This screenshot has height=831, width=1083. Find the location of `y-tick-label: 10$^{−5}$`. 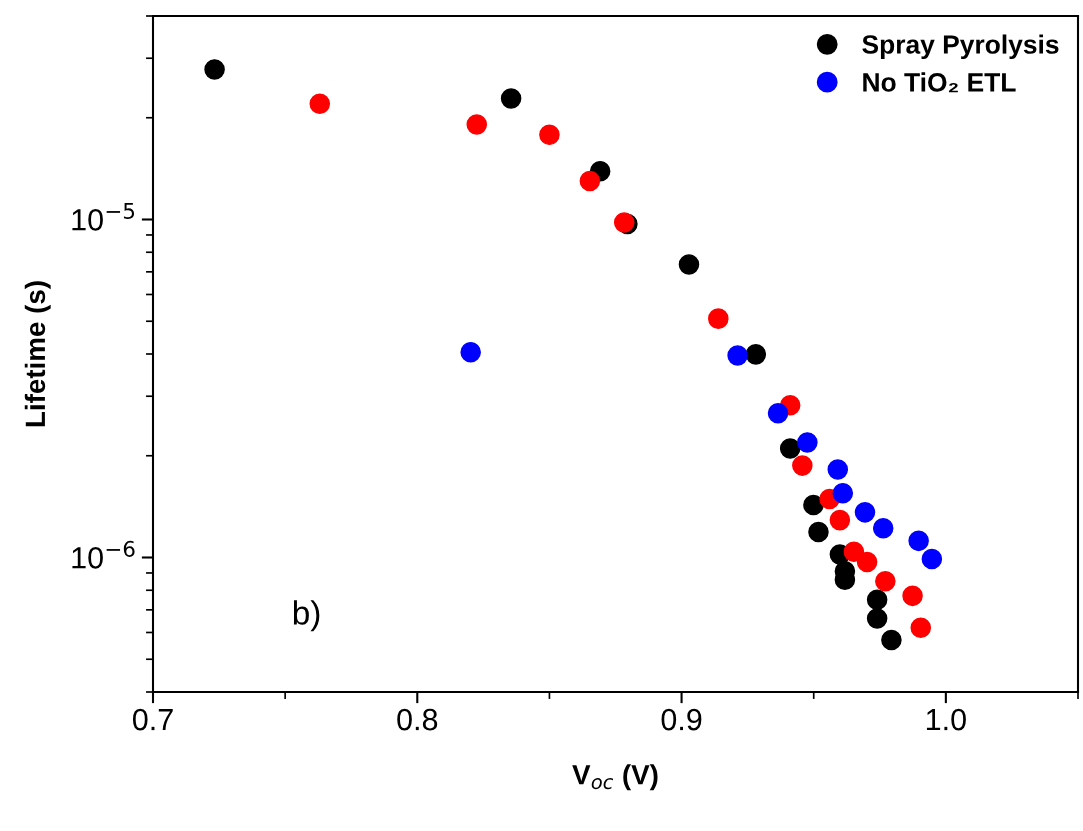

y-tick-label: 10$^{−5}$ is located at coordinates (103, 217).